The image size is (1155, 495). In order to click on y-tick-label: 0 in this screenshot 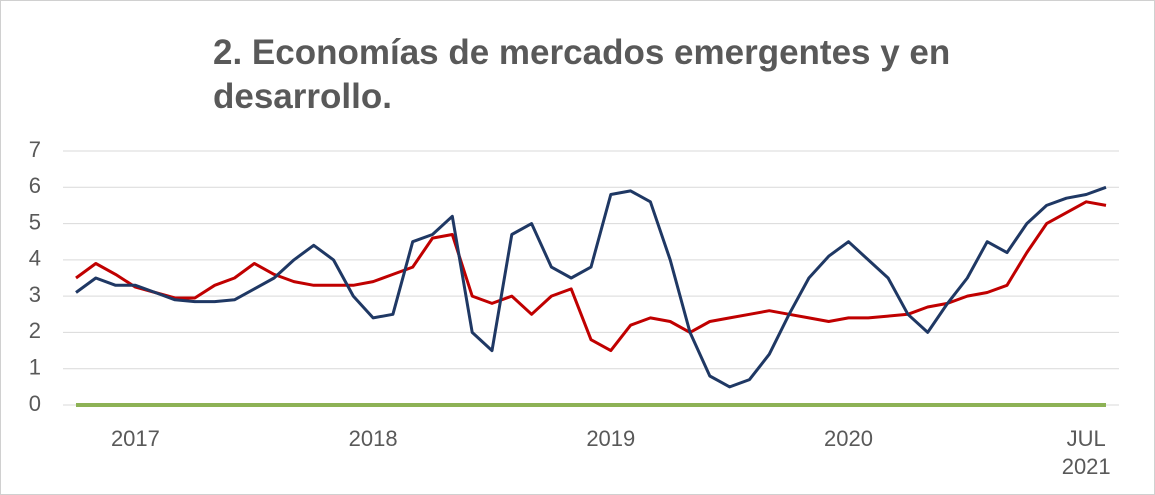, I will do `click(35, 403)`.